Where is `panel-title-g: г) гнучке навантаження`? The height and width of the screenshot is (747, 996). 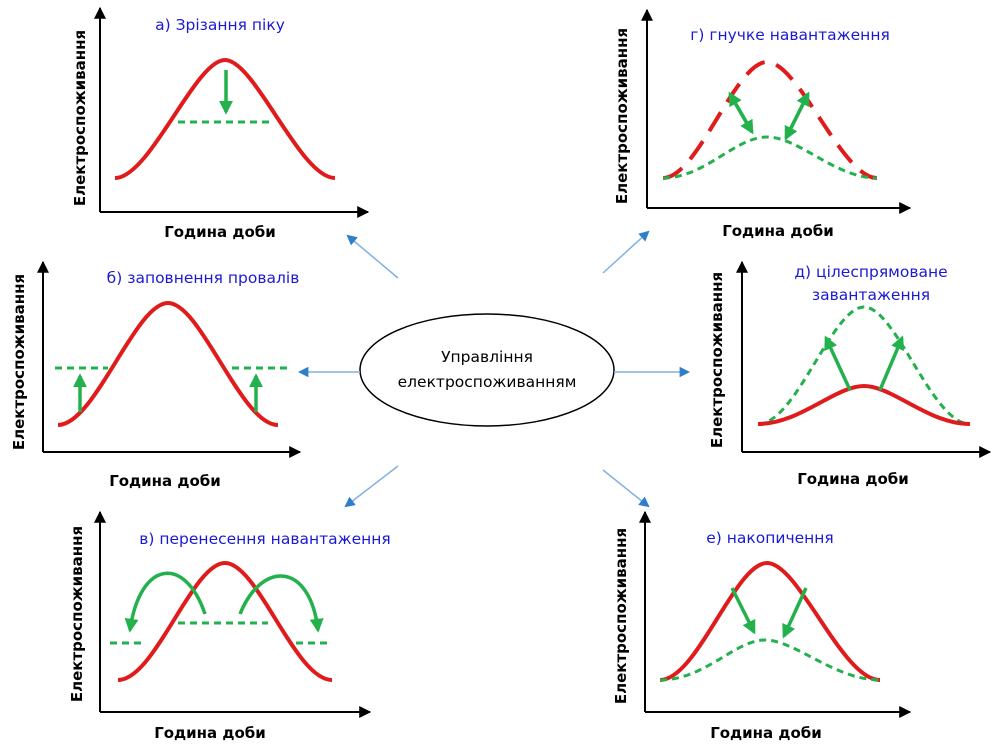
panel-title-g: г) гнучке навантаження is located at coordinates (790, 35).